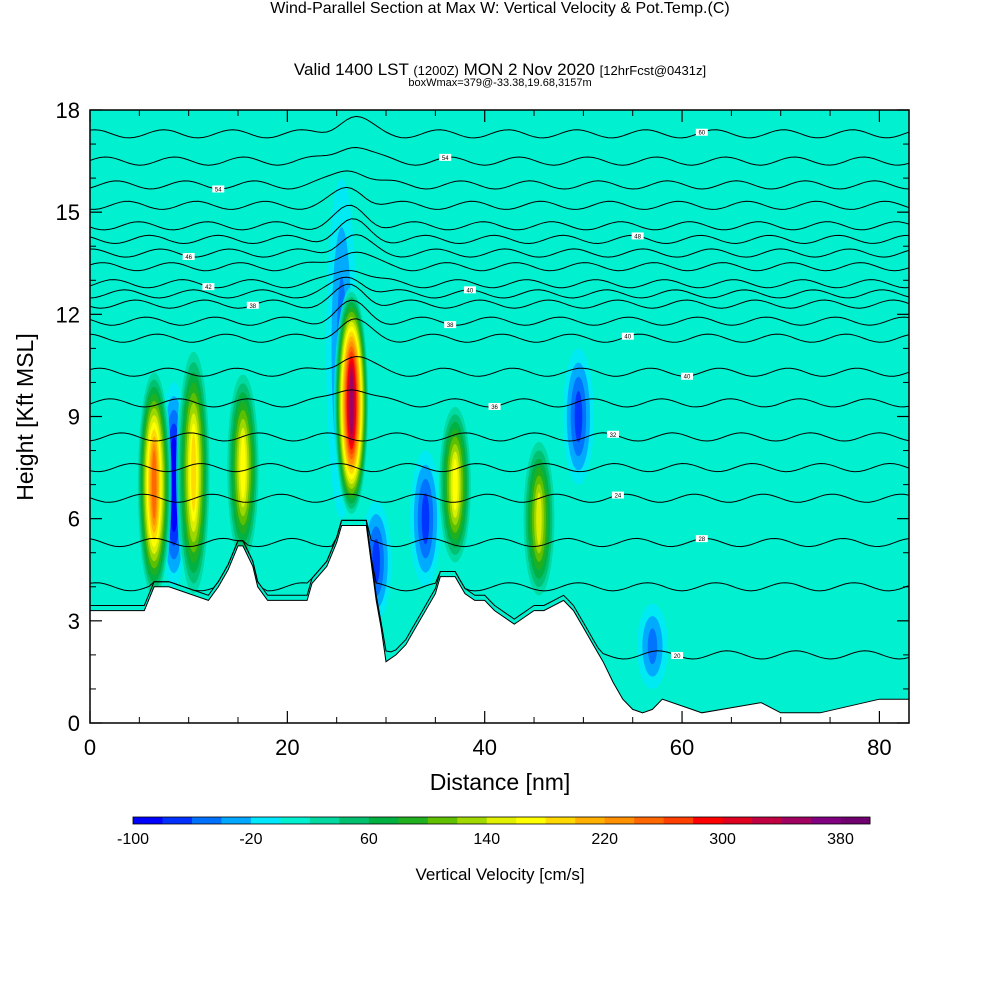 The width and height of the screenshot is (1000, 1000). I want to click on y-tick-label-1: 3, so click(74, 621).